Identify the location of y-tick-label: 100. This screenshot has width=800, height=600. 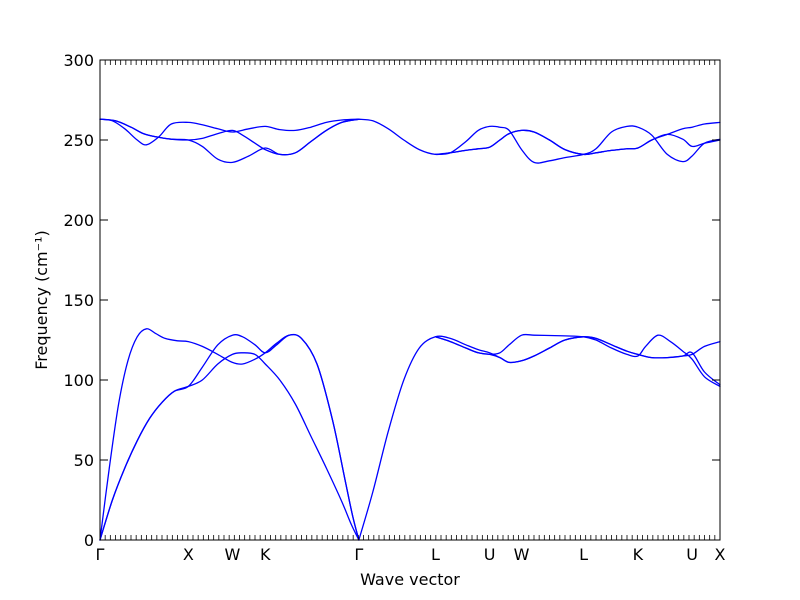
(78, 380).